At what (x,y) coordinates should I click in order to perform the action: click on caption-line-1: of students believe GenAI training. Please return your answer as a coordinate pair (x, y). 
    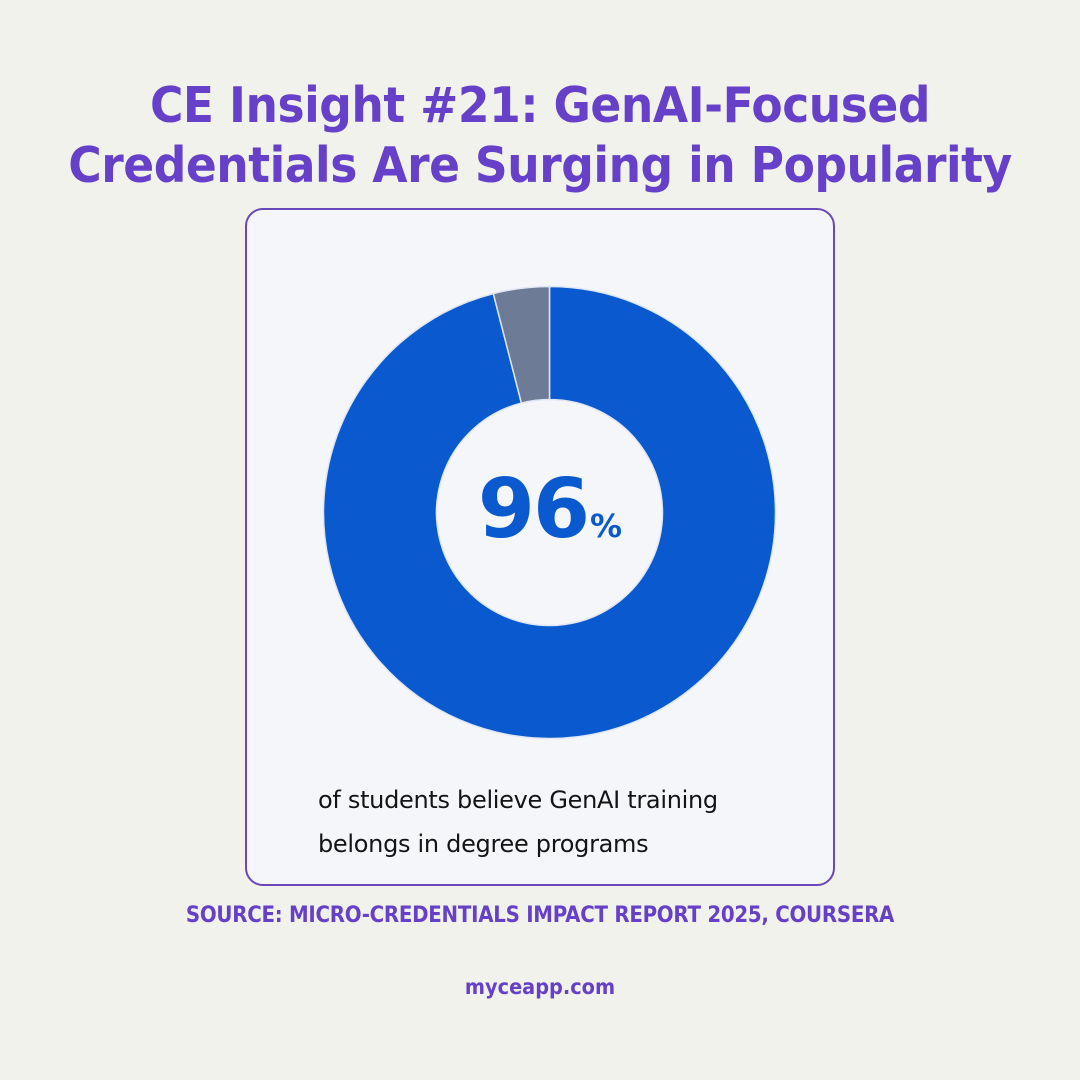
    Looking at the image, I should click on (518, 800).